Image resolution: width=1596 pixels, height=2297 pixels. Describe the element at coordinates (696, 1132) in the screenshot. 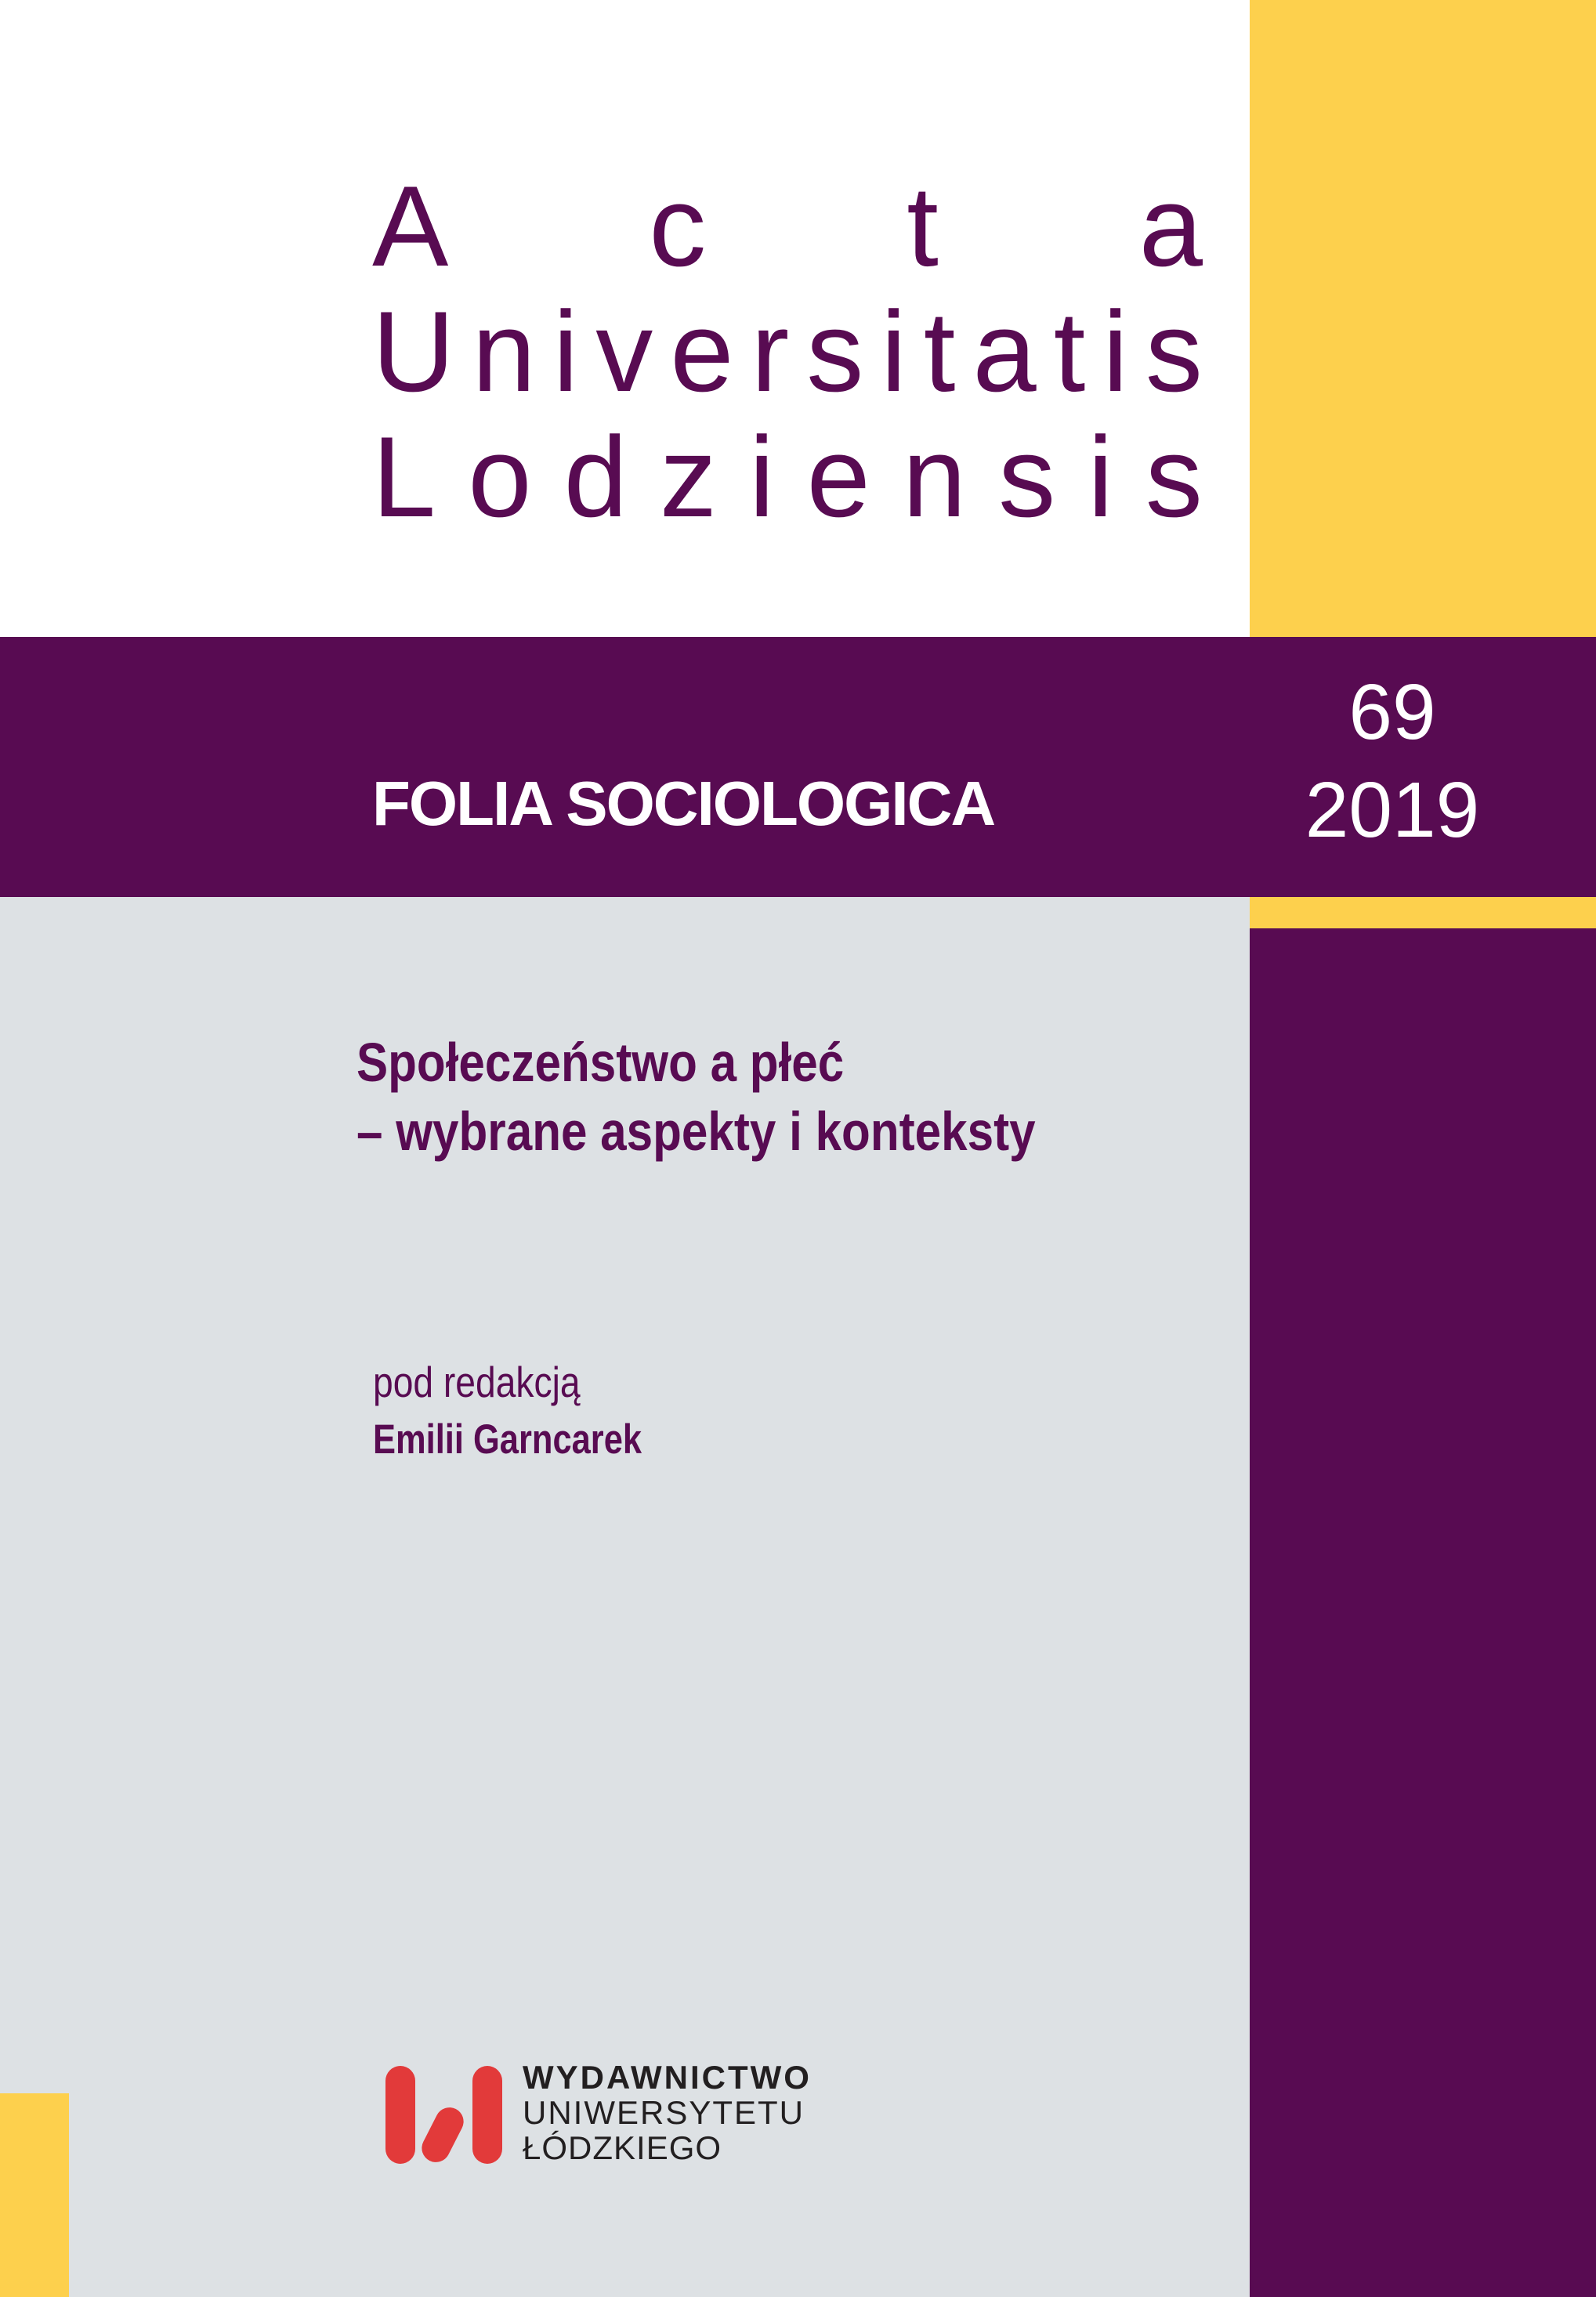

I see `volume-title-line-2: – wybrane aspekty i konteksty` at that location.